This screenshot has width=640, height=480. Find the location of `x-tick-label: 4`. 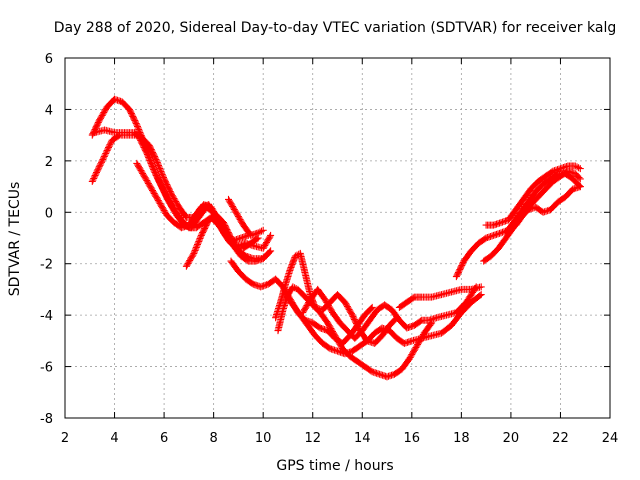

x-tick-label: 4 is located at coordinates (114, 438).